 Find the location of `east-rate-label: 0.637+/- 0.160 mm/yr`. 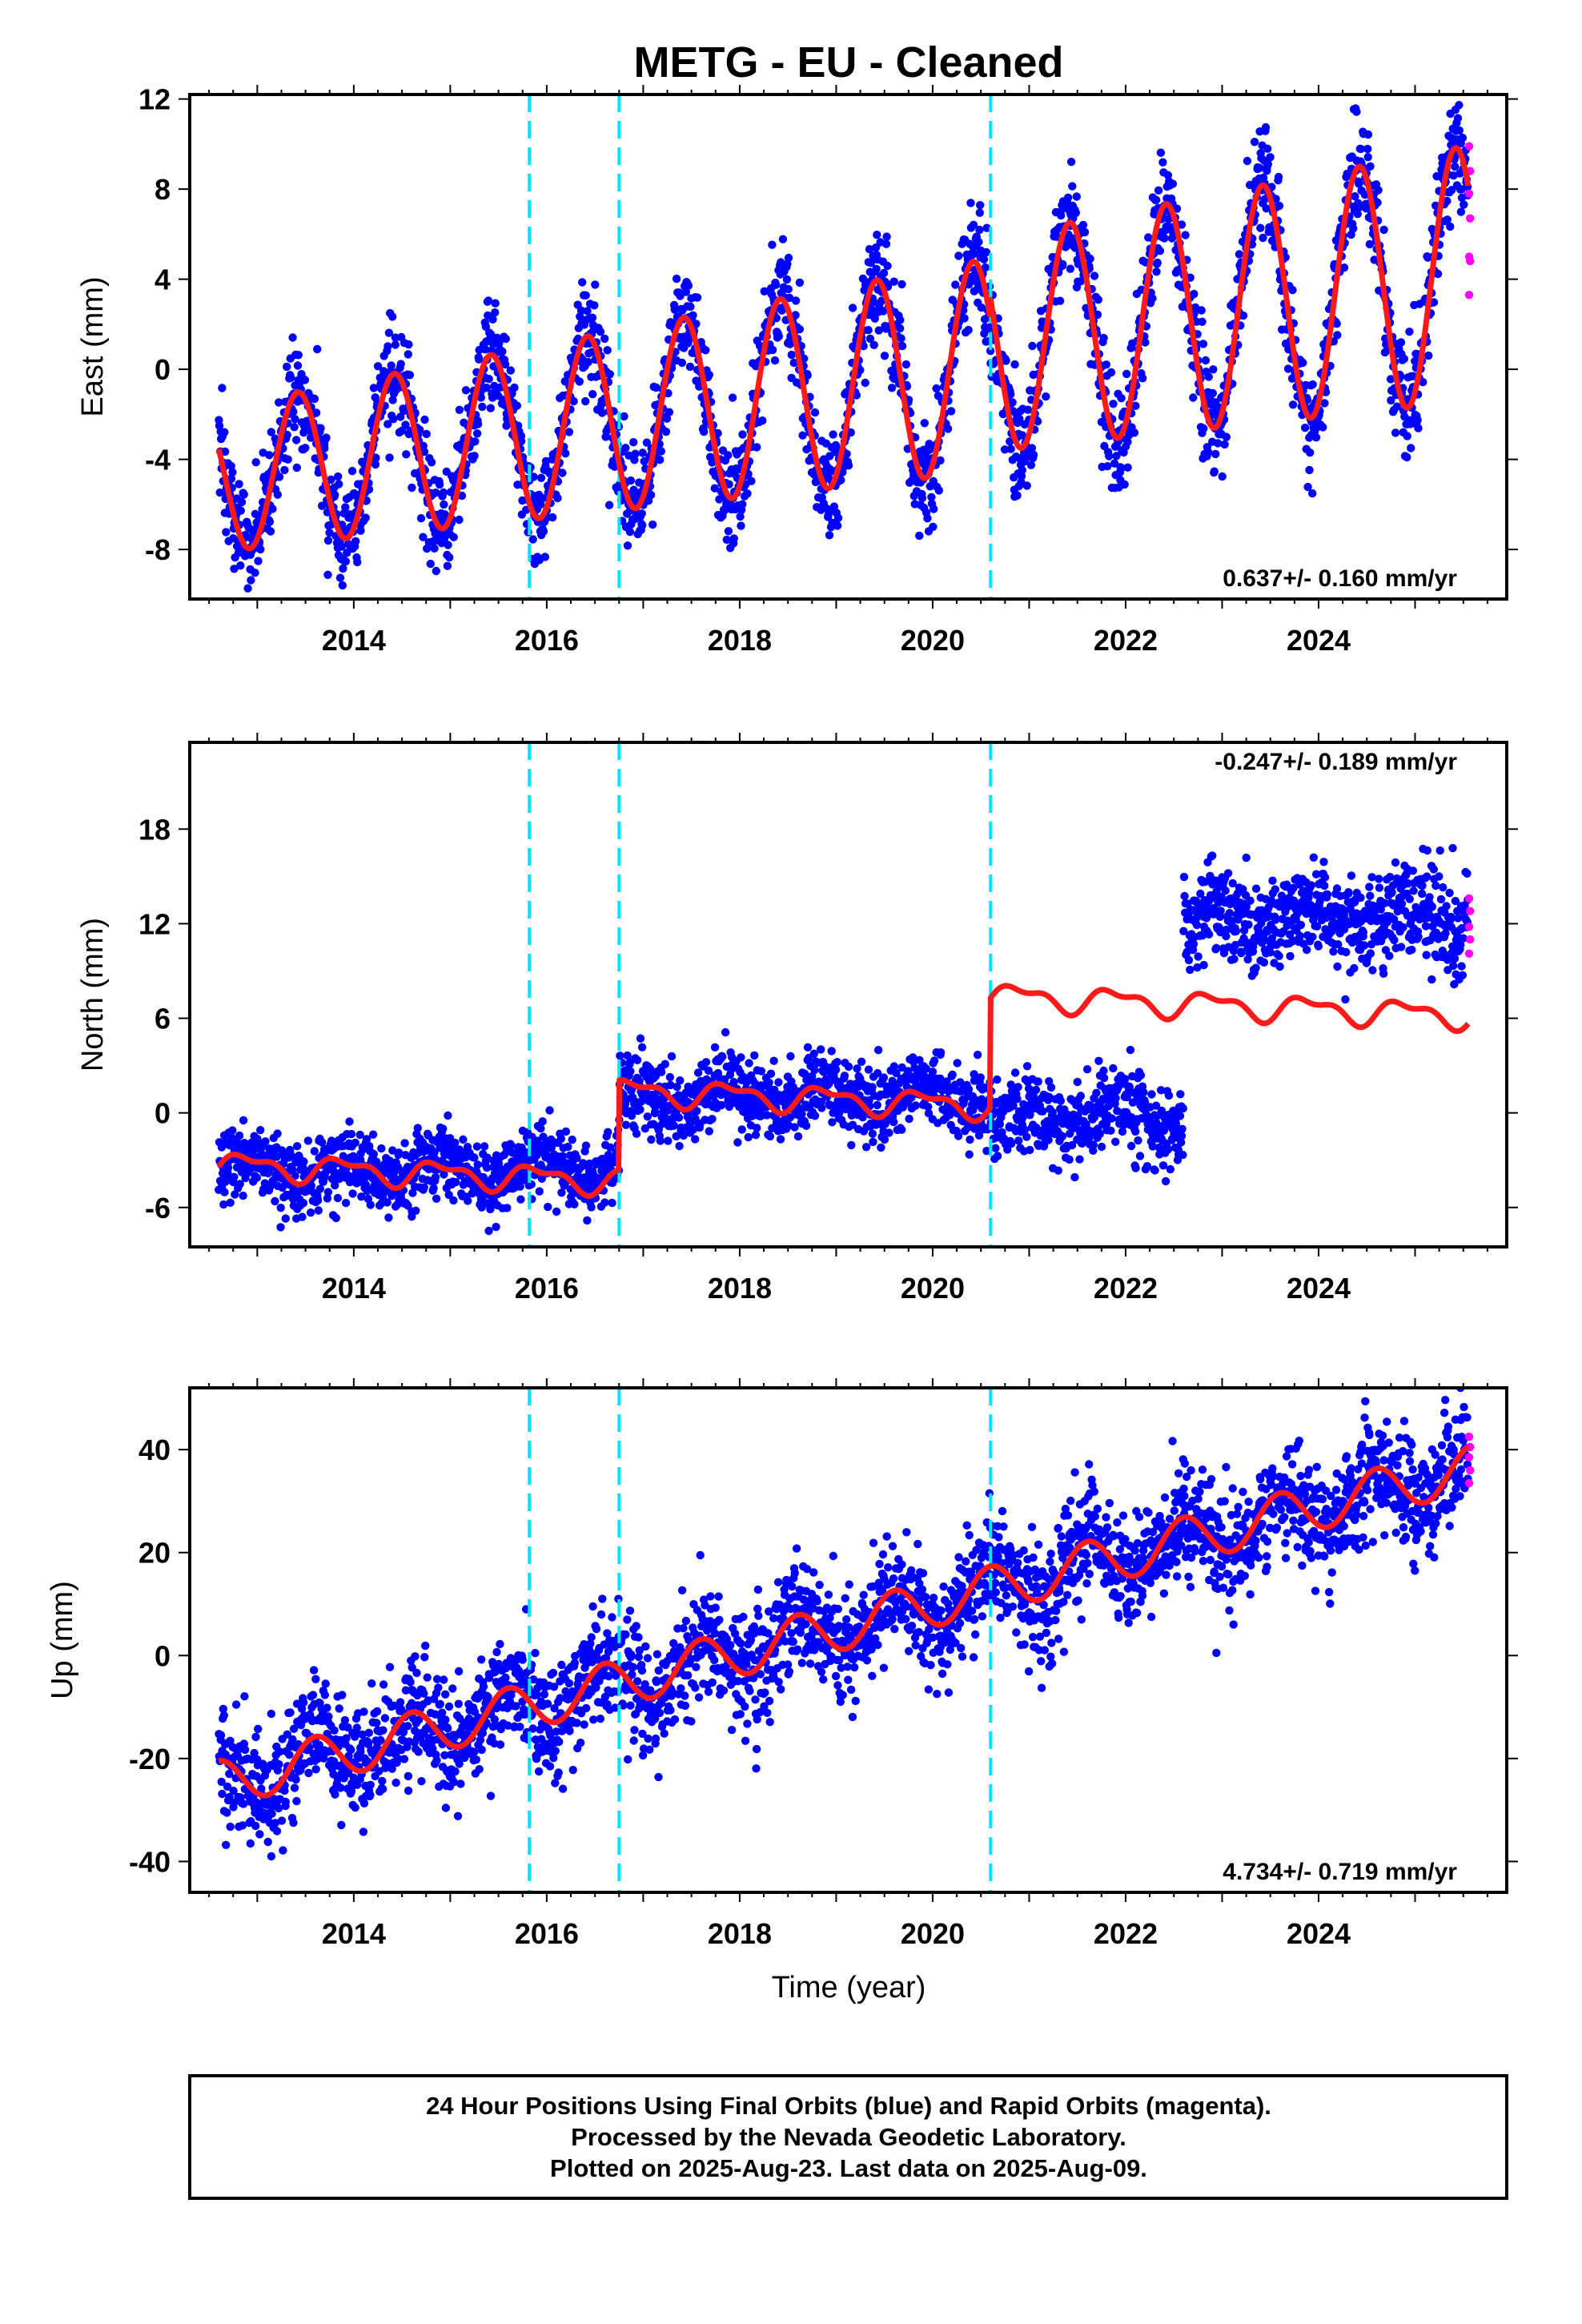

east-rate-label: 0.637+/- 0.160 mm/yr is located at coordinates (1340, 578).